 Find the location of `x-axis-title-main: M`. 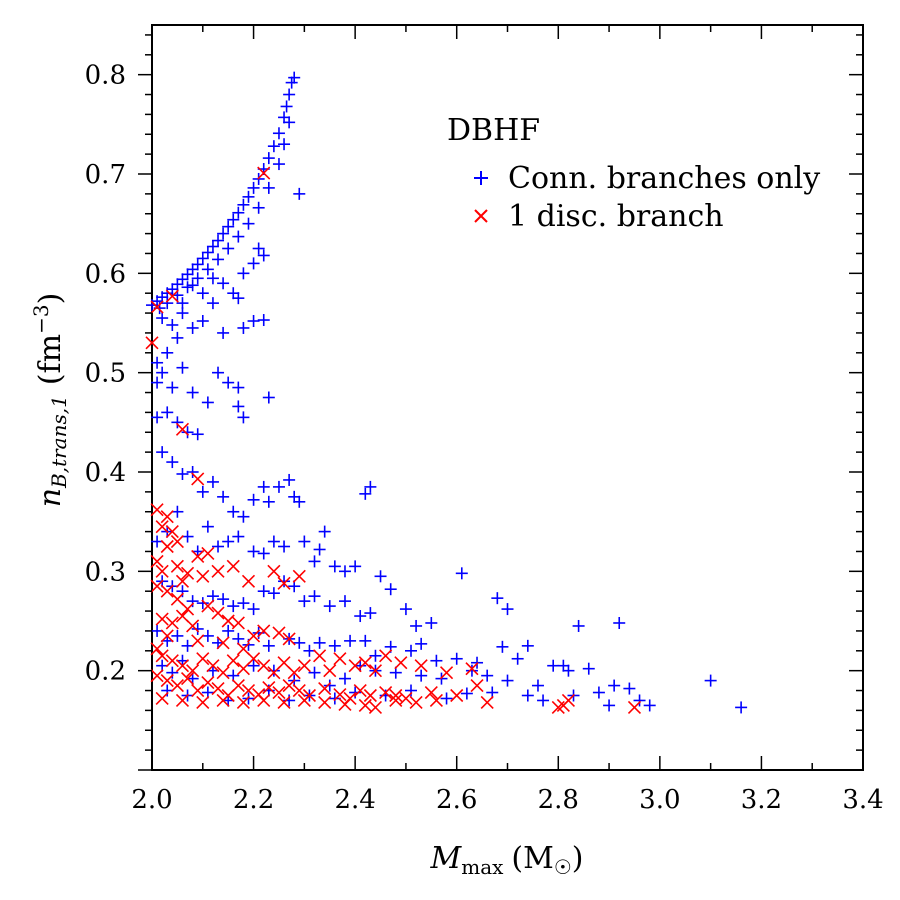

x-axis-title-main: M is located at coordinates (446, 858).